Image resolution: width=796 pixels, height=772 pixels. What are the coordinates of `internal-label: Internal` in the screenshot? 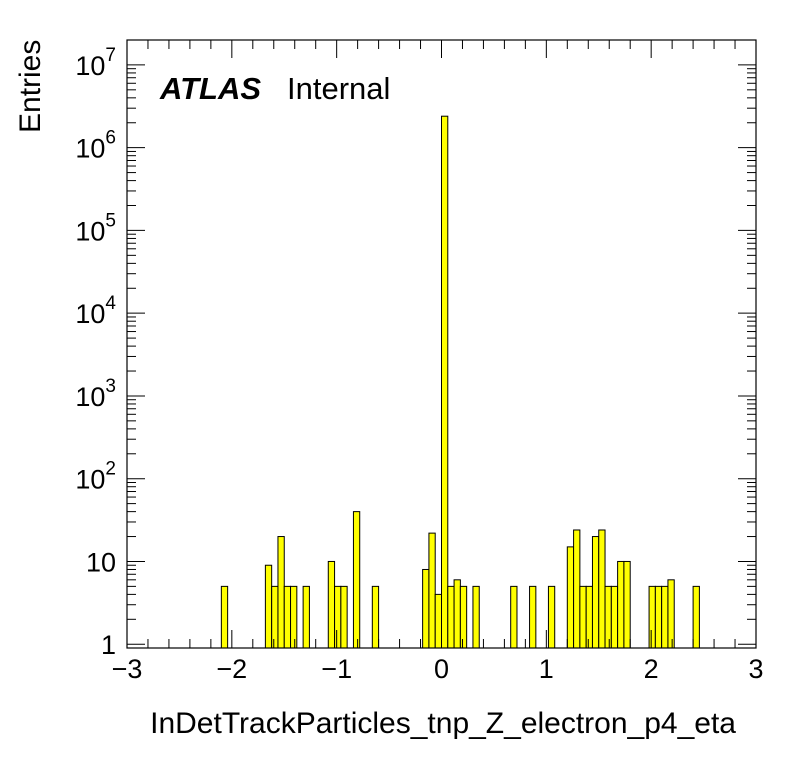 It's located at (338, 88).